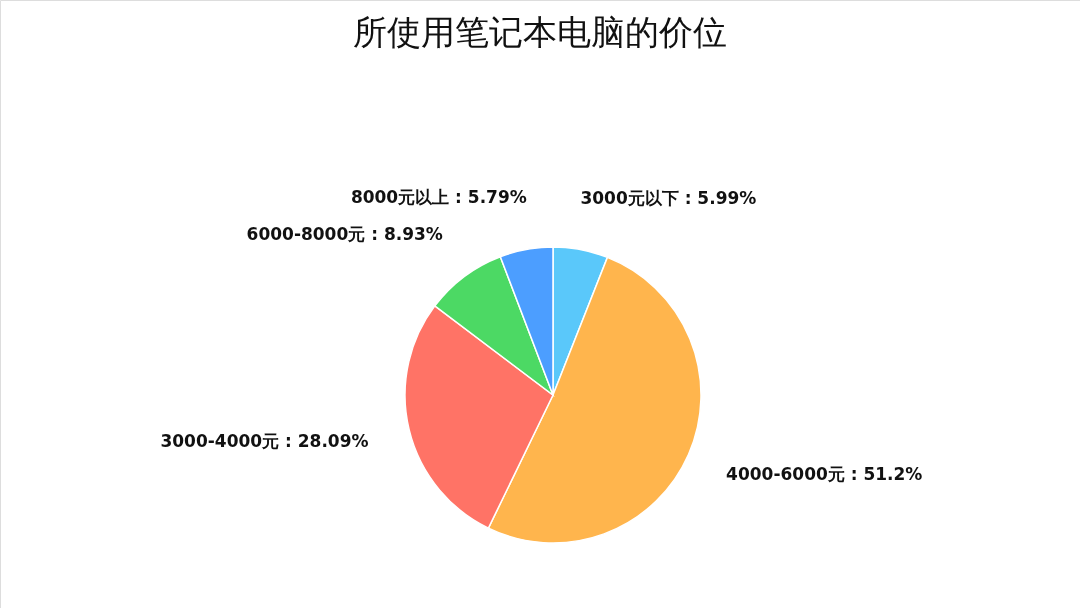  What do you see at coordinates (264, 440) in the screenshot?
I see `slice-label: 3000-4000元 : 28.09%` at bounding box center [264, 440].